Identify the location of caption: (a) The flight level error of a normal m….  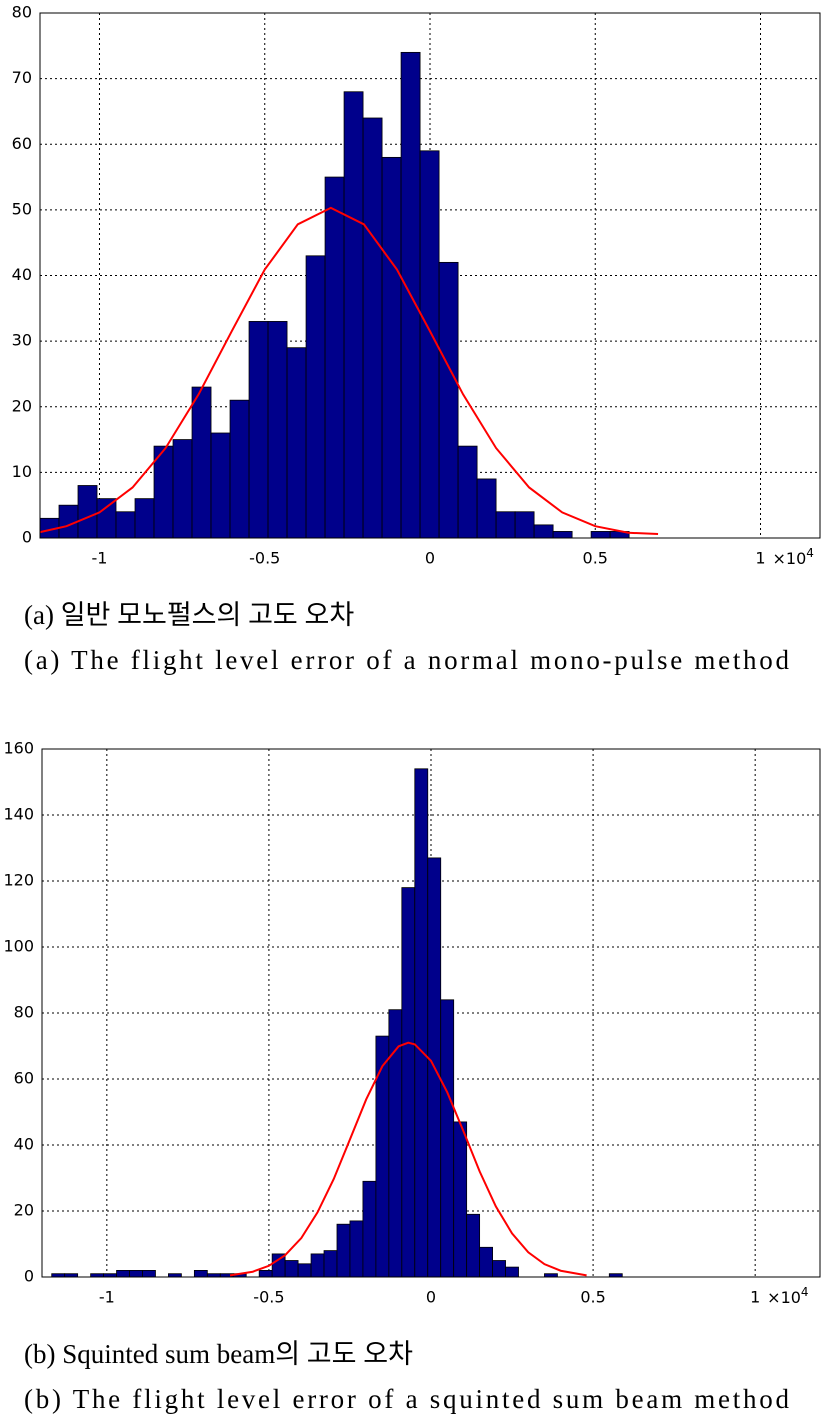
(406, 660).